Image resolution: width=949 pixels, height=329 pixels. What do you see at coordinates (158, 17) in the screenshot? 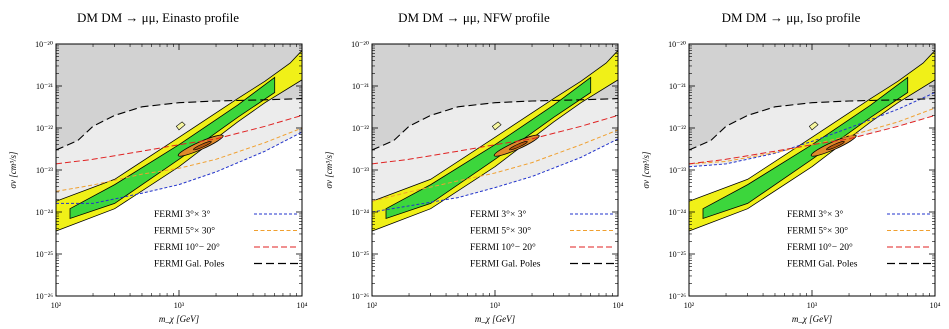
I see `chart-title: DM DM → μμ, Einasto profile` at bounding box center [158, 17].